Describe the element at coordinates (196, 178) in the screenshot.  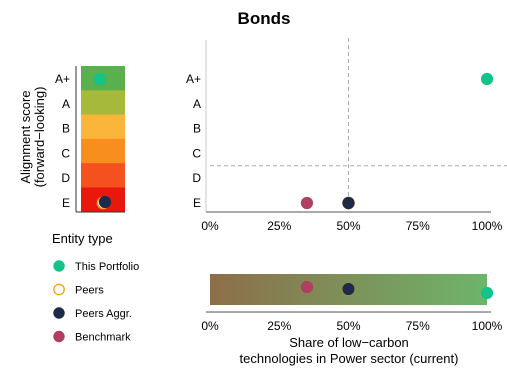
I see `main-grade-label-D: D` at that location.